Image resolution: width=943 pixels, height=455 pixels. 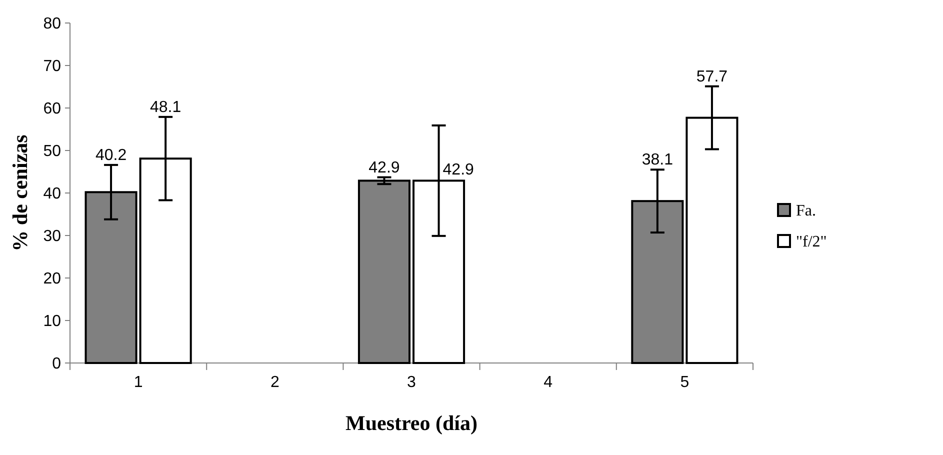 What do you see at coordinates (685, 382) in the screenshot?
I see `x-tick-label: 5` at bounding box center [685, 382].